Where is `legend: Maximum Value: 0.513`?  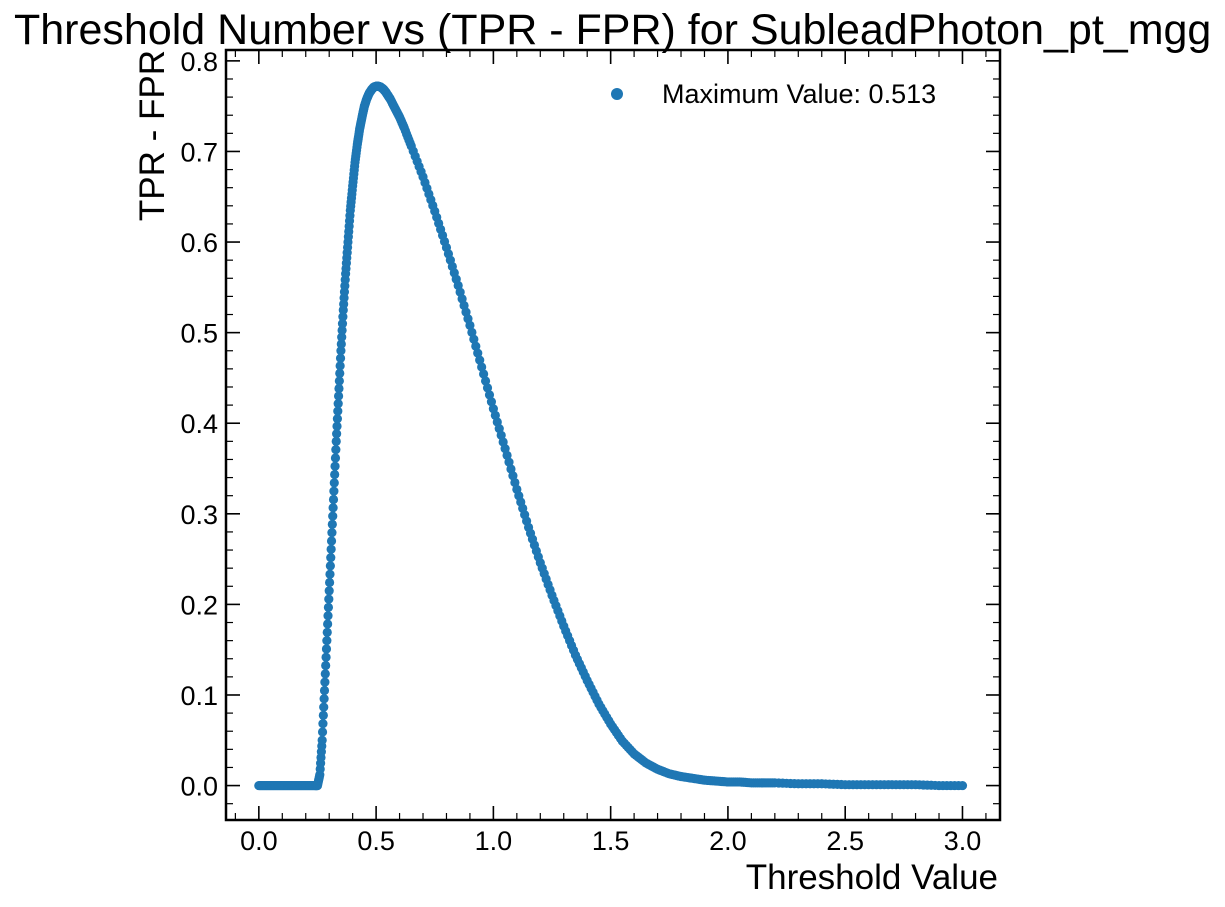 legend: Maximum Value: 0.513 is located at coordinates (773, 94).